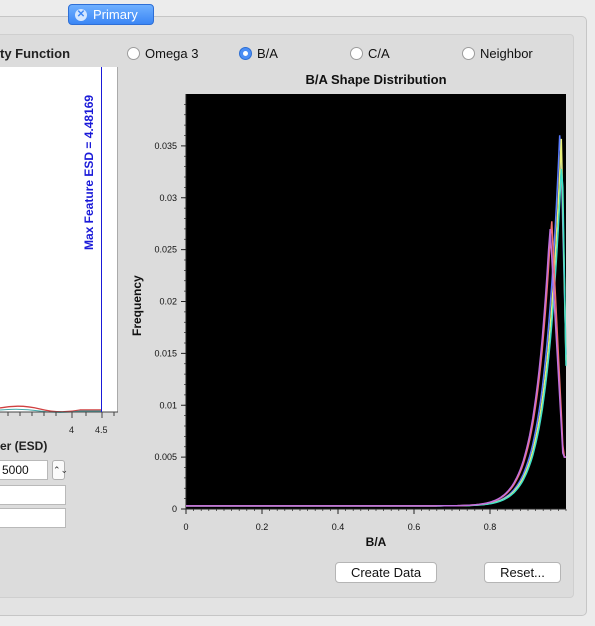 Image resolution: width=595 pixels, height=626 pixels. Describe the element at coordinates (168, 198) in the screenshot. I see `y-tick-label-6: 0.03` at that location.